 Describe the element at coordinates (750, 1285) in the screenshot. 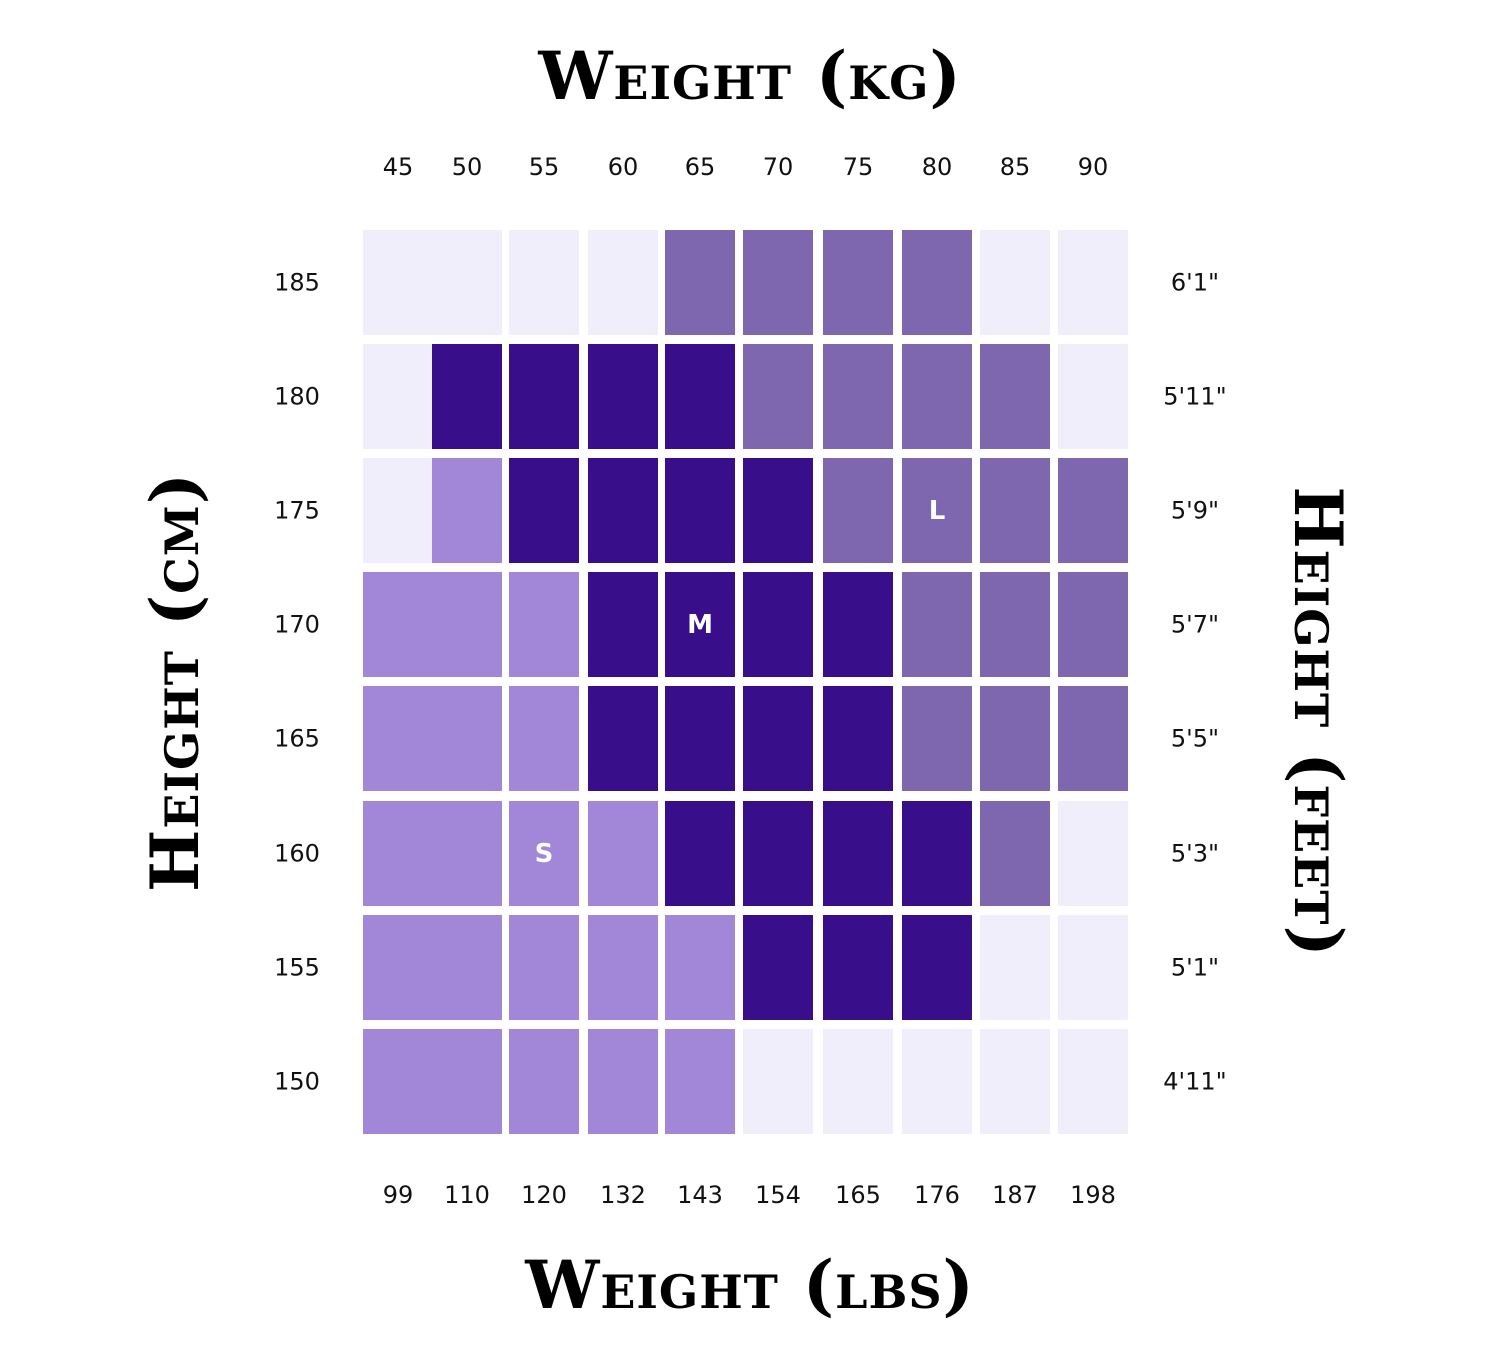

I see `weight-lbs-title: Weight (lbs)` at that location.